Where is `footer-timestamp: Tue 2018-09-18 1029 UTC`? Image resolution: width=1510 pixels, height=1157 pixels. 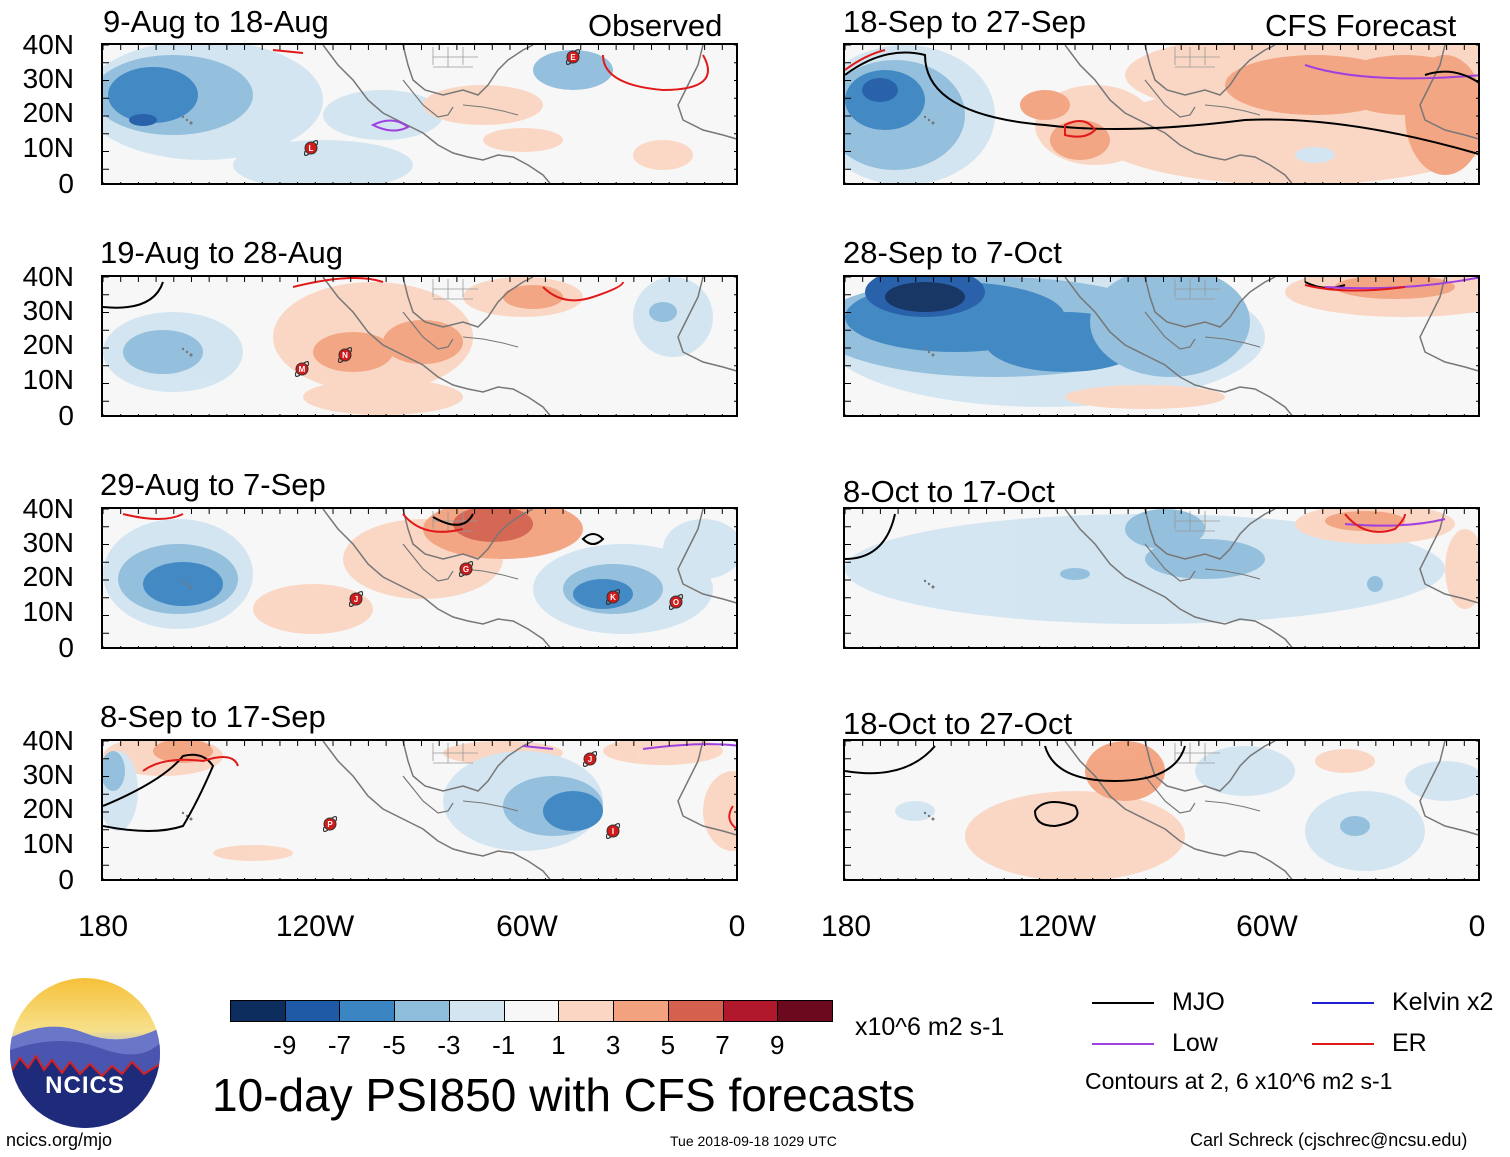 footer-timestamp: Tue 2018-09-18 1029 UTC is located at coordinates (753, 1141).